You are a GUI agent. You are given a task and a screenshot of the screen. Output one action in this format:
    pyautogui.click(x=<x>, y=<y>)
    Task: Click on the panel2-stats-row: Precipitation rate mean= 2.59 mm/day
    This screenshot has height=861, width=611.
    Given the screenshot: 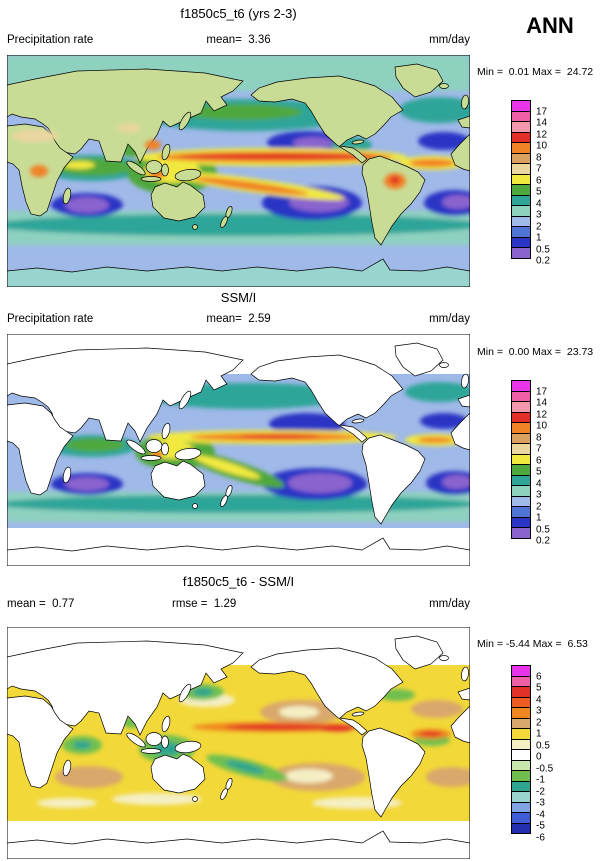 What is the action you would take?
    pyautogui.click(x=238, y=320)
    